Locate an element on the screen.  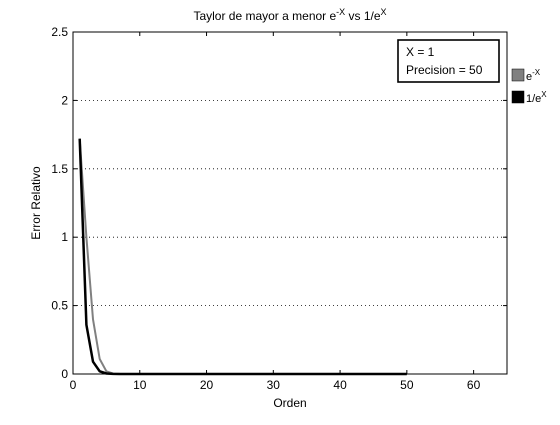
annotation-line-2: Precision = 50 is located at coordinates (444, 70).